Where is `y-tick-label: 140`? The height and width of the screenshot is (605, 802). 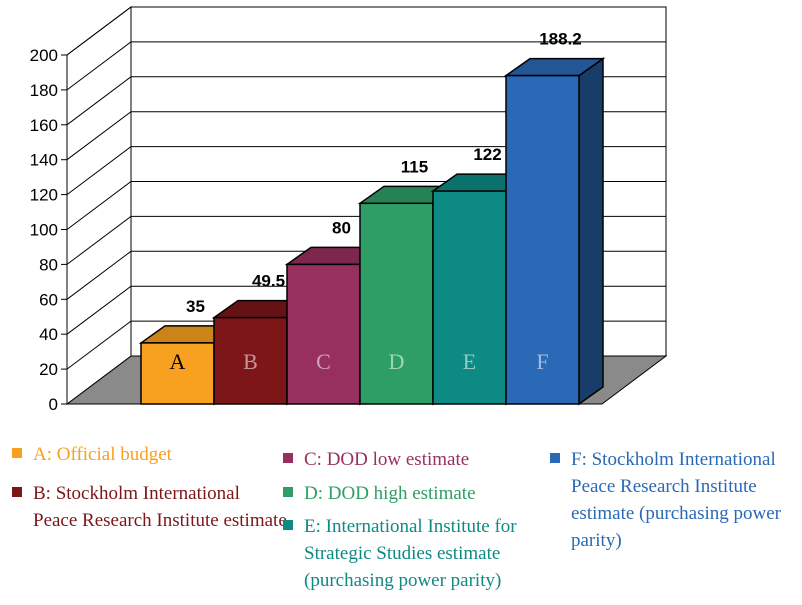
y-tick-label: 140 is located at coordinates (44, 160).